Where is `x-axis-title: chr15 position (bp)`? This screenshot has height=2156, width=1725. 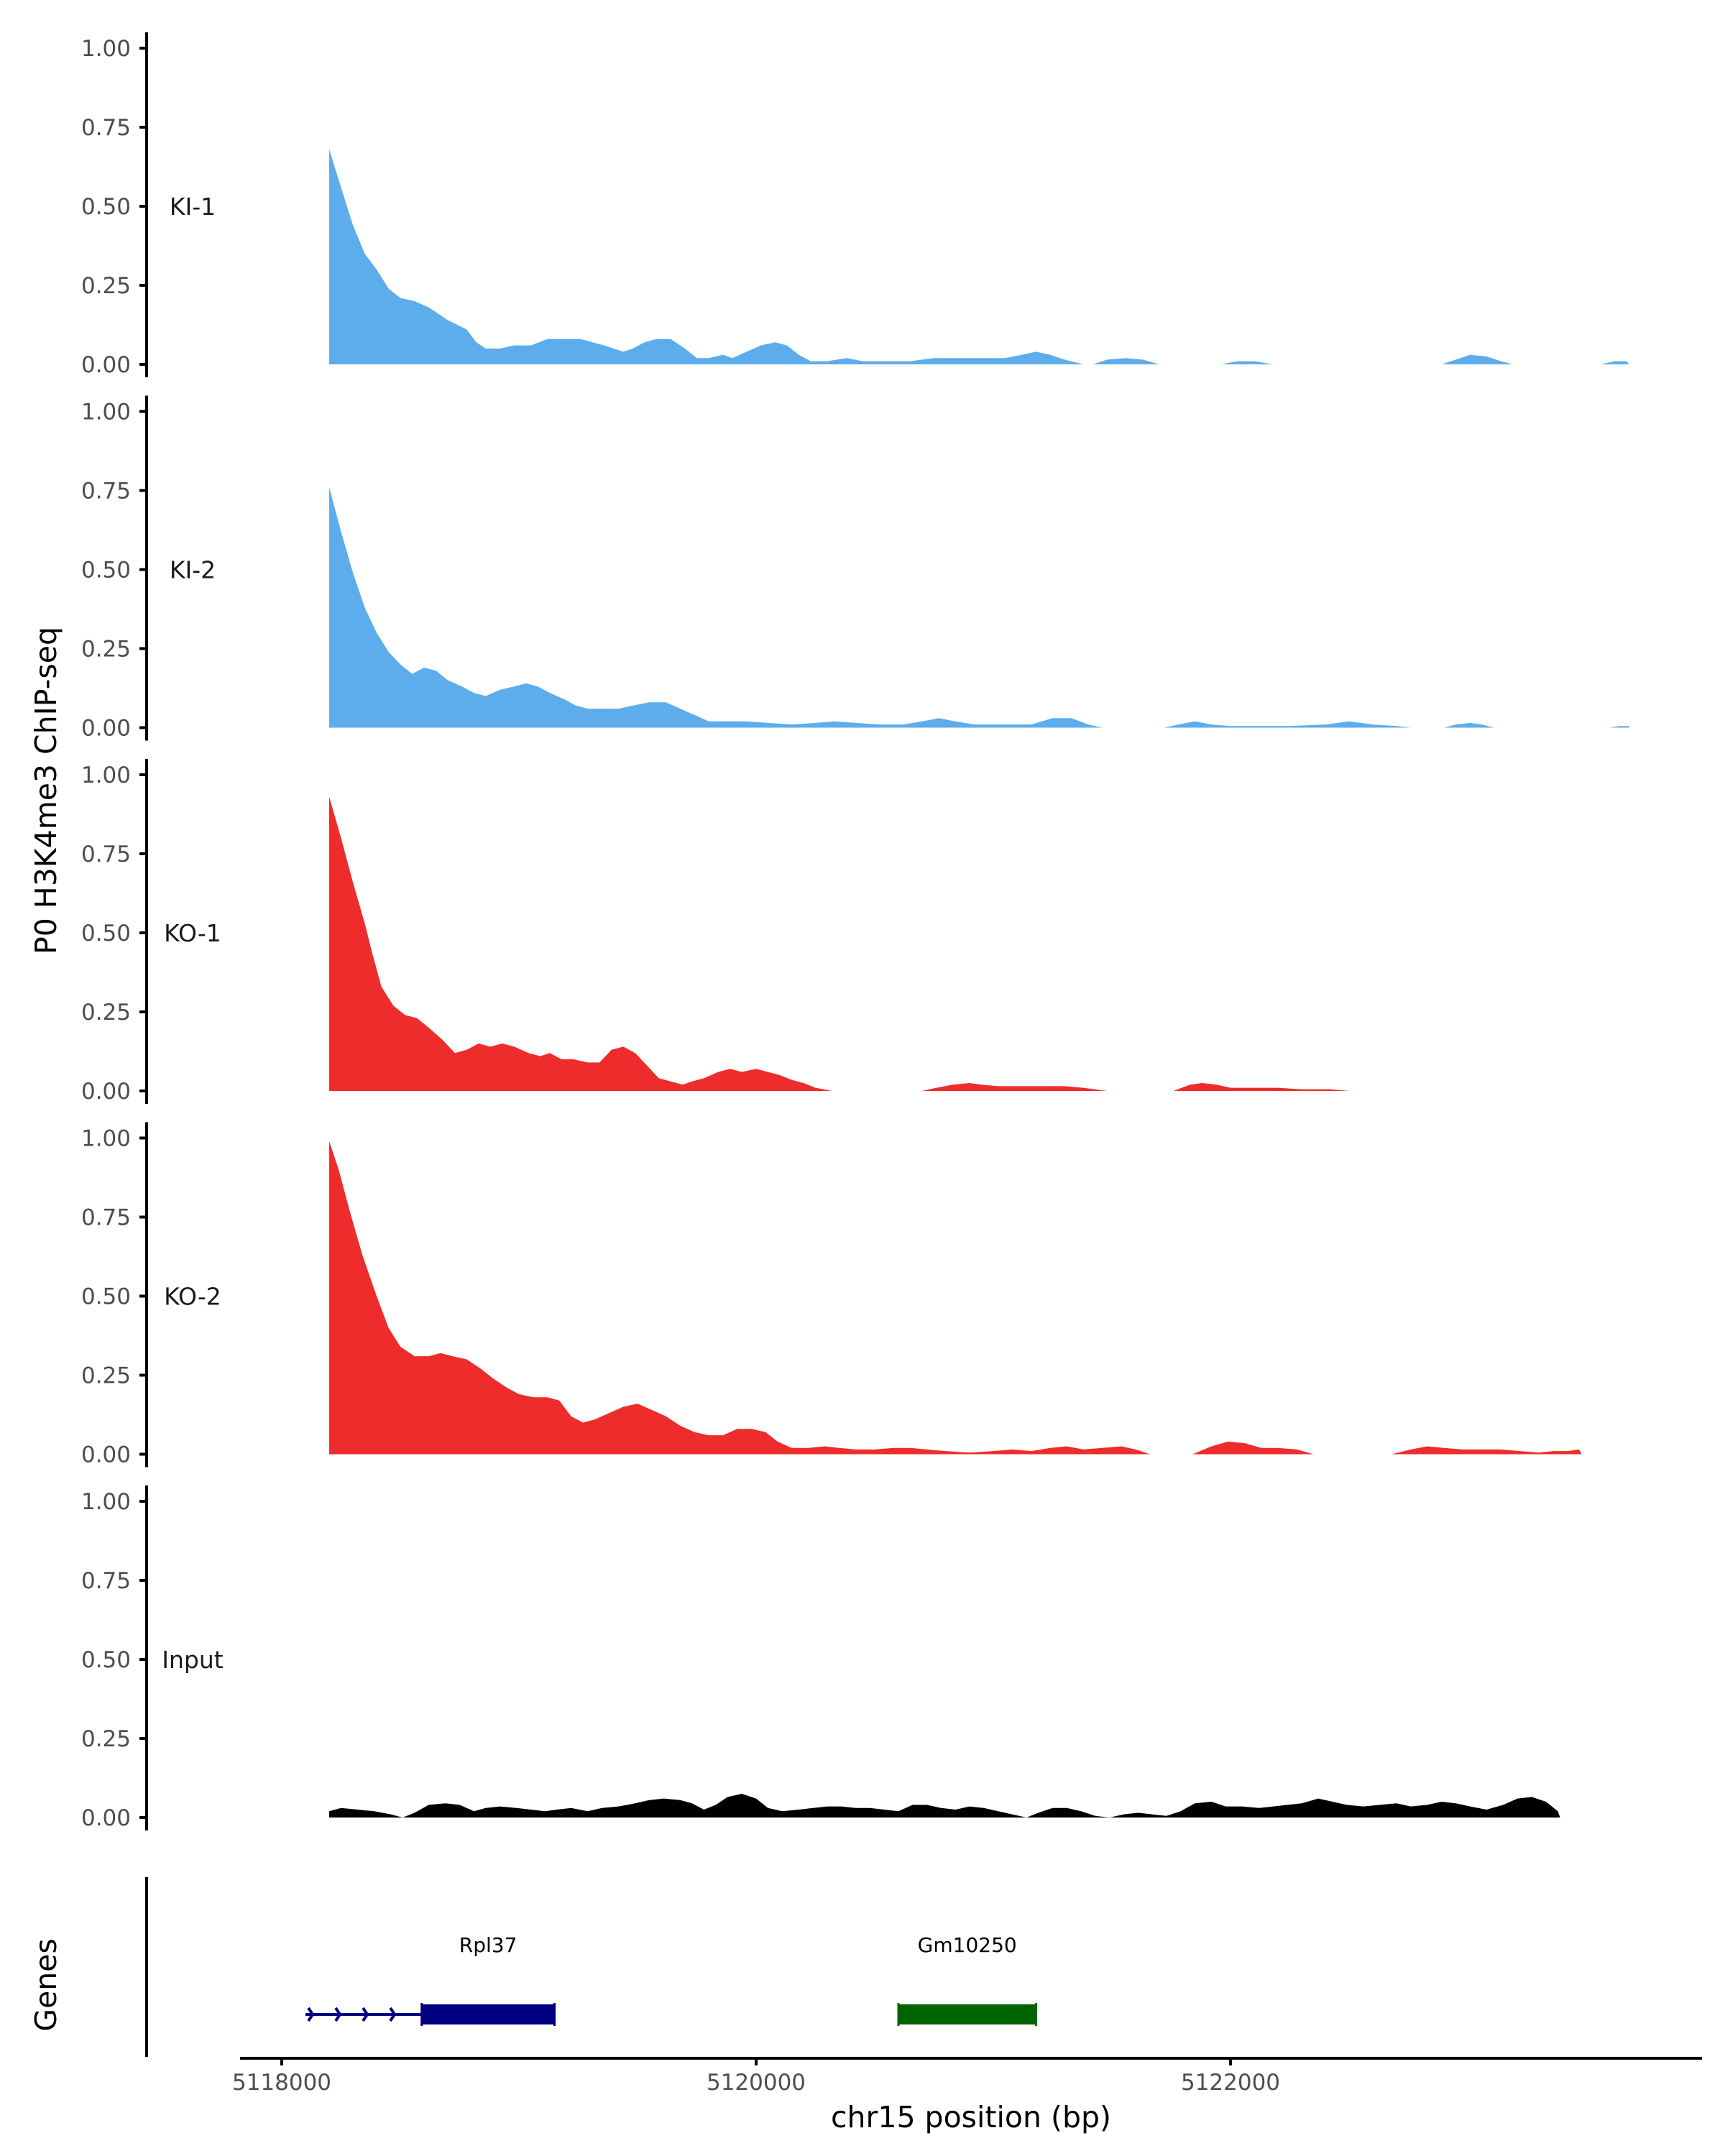
x-axis-title: chr15 position (bp) is located at coordinates (971, 2117).